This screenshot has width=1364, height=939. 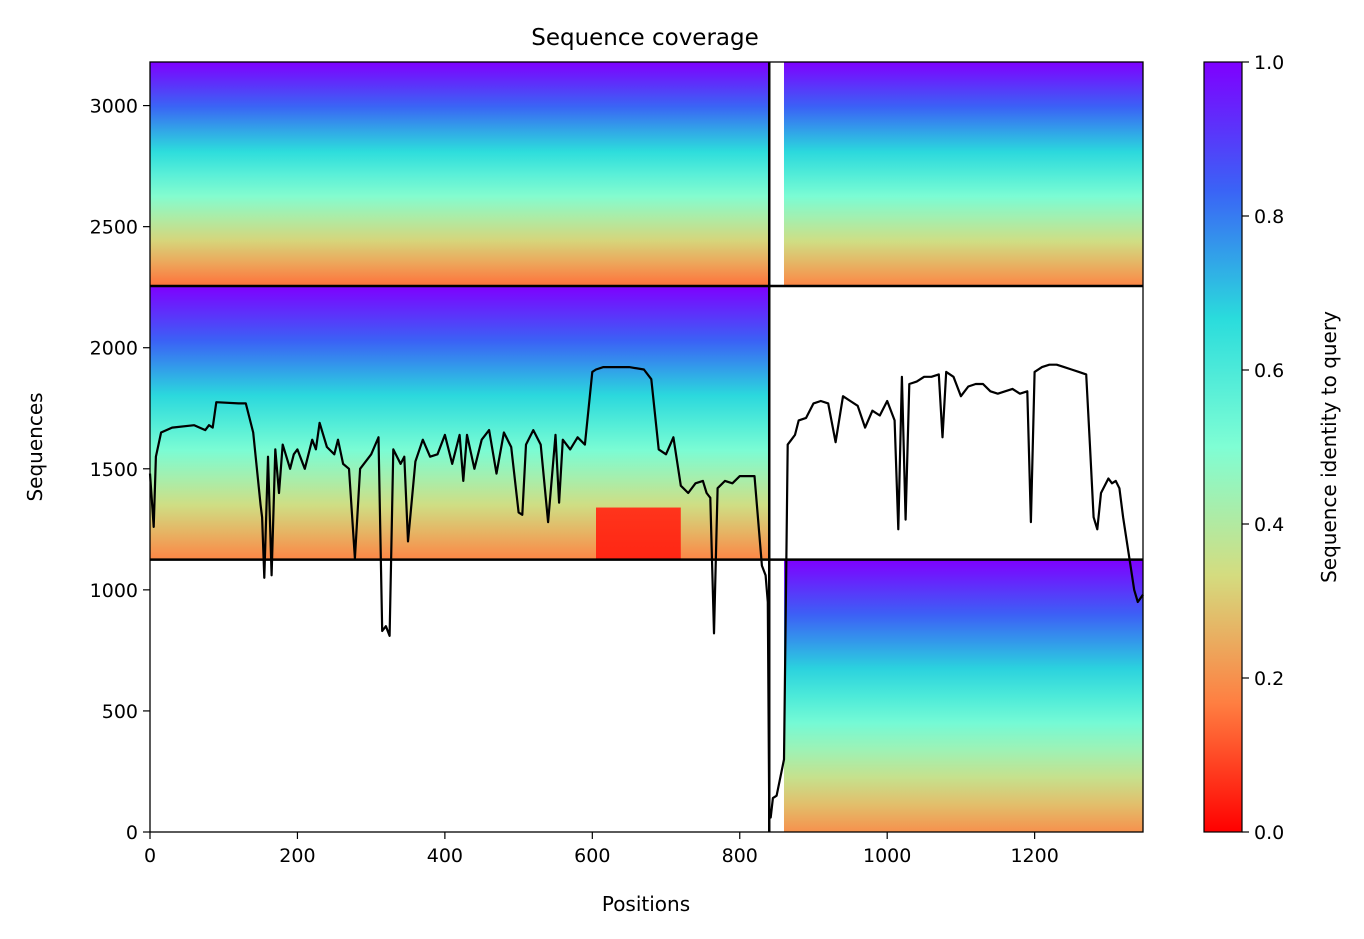 I want to click on x-tick-label: 0, so click(x=150, y=856).